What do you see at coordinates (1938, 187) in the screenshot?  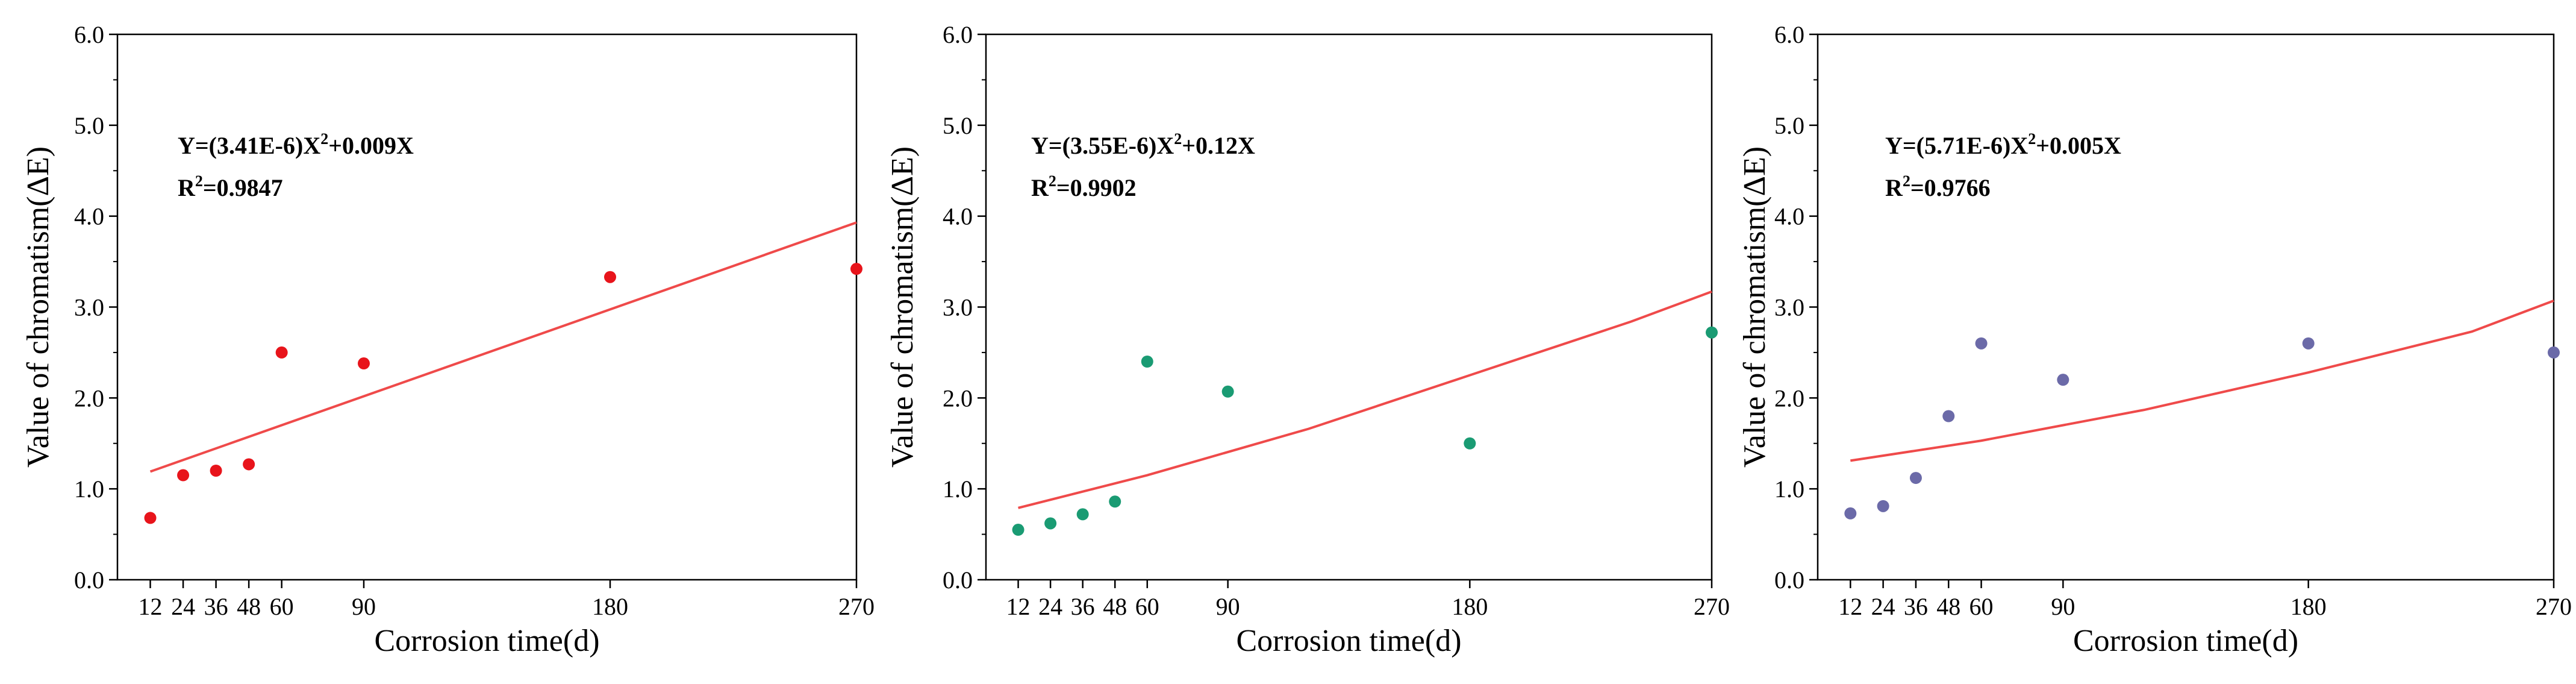 I see `r-squared: R2=0.9766` at bounding box center [1938, 187].